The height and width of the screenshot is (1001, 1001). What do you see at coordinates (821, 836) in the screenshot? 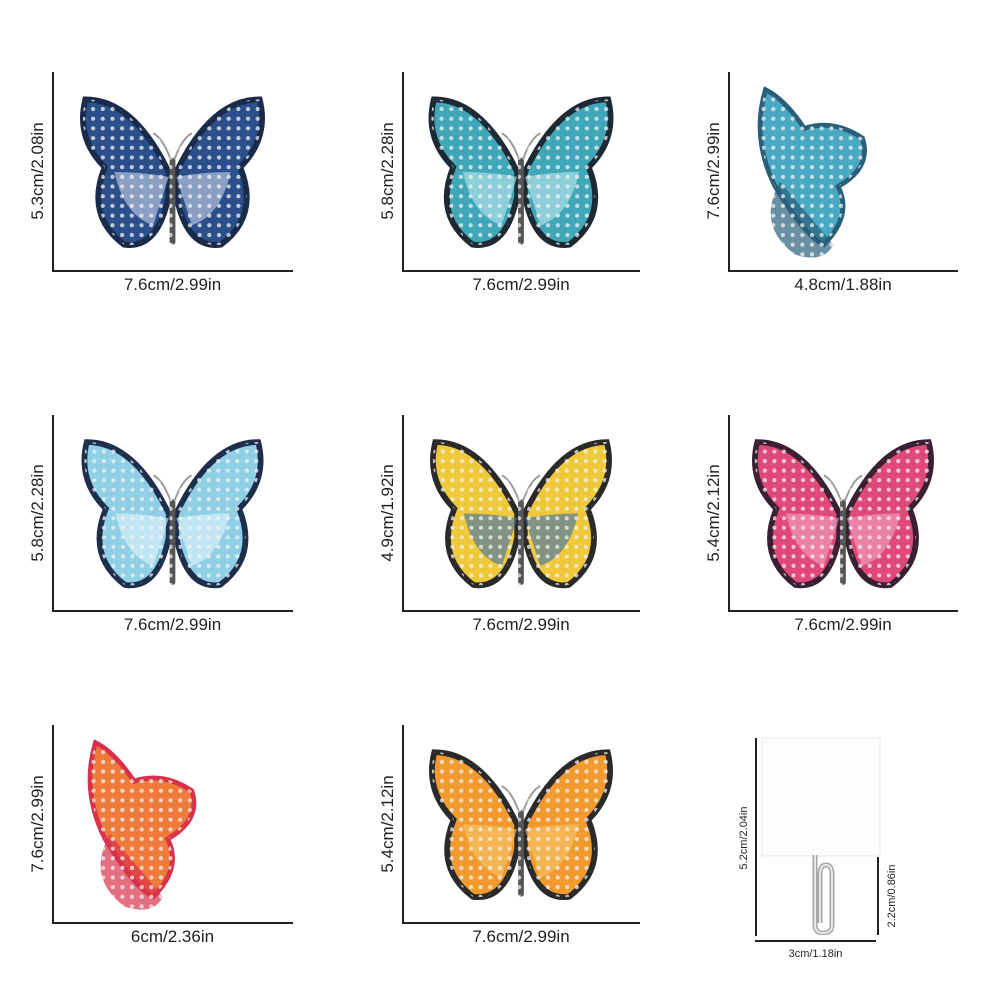
I see `adhesive-hook-image` at bounding box center [821, 836].